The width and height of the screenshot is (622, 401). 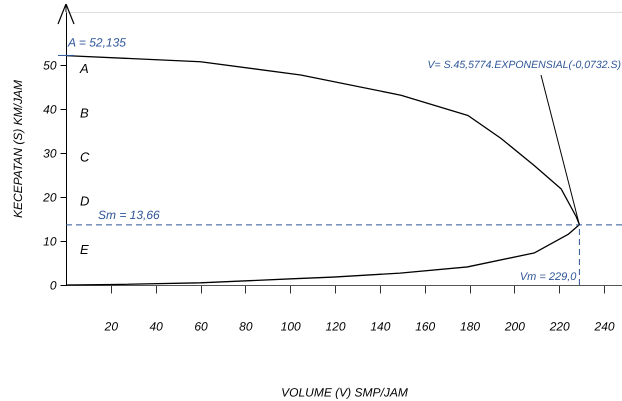 What do you see at coordinates (291, 327) in the screenshot?
I see `x-tick-label: 100` at bounding box center [291, 327].